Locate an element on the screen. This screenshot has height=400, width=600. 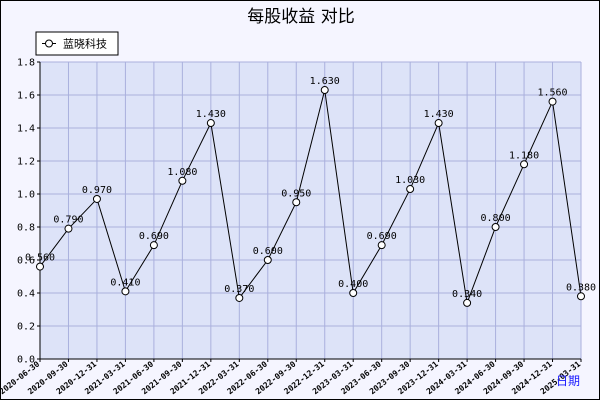
data-label: 1.630 is located at coordinates (325, 81).